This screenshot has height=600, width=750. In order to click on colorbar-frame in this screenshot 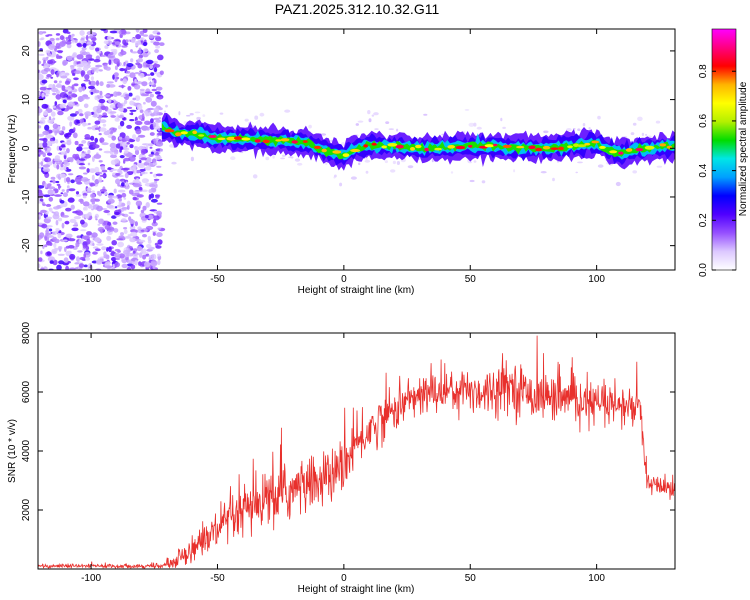, I will do `click(724, 149)`.